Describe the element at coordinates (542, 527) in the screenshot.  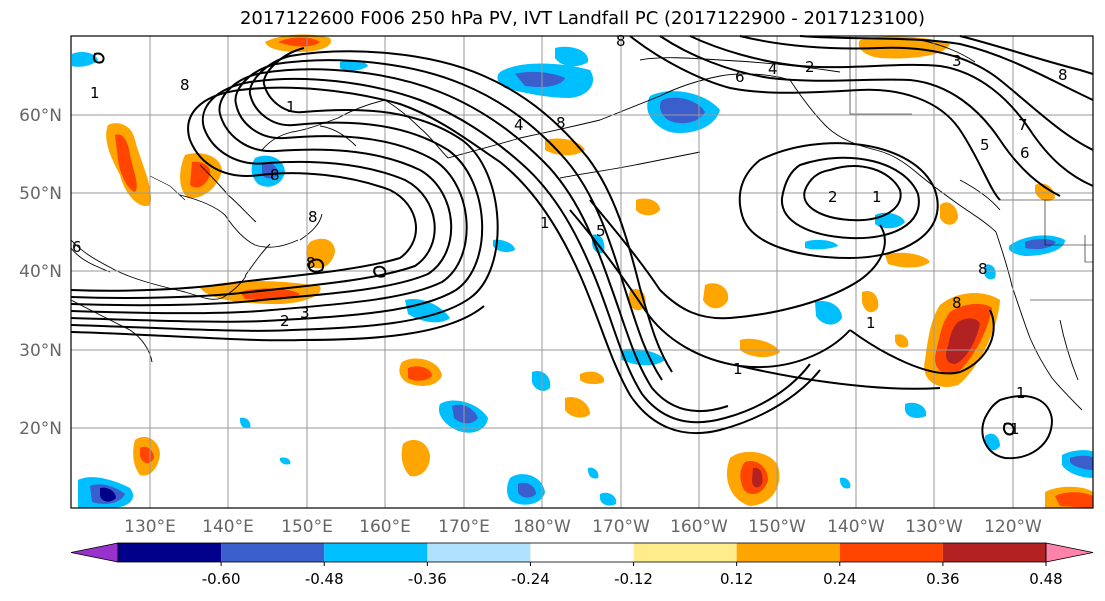
I see `lon-tick-label: 180°W` at that location.